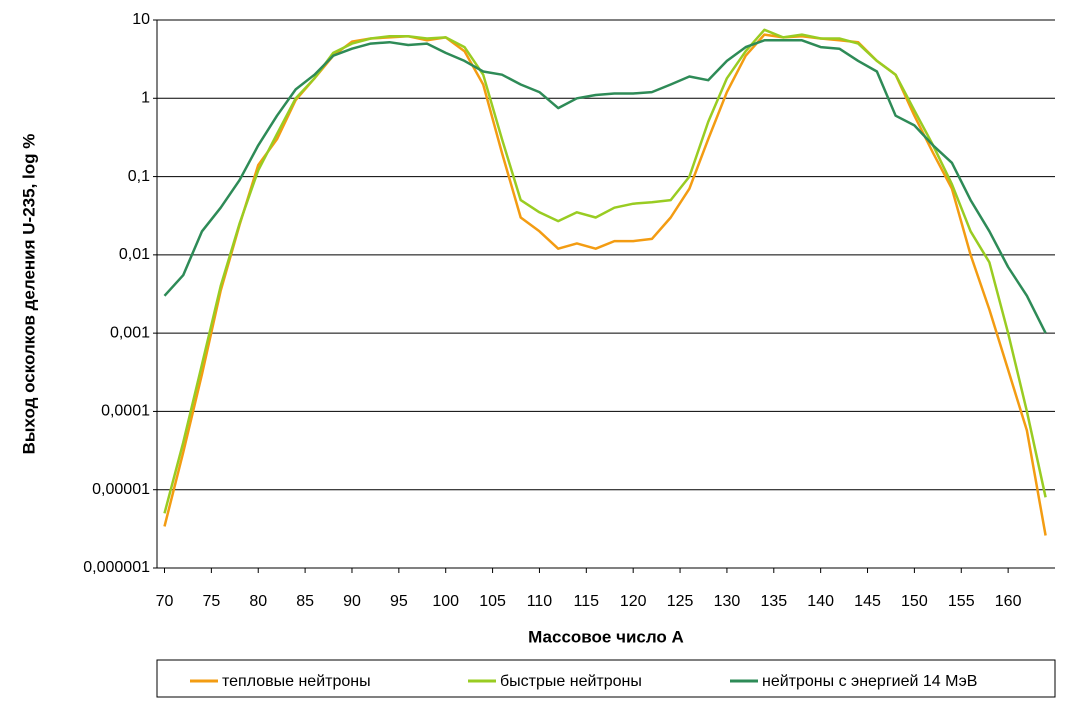  What do you see at coordinates (445, 601) in the screenshot?
I see `x-tick-label: 100` at bounding box center [445, 601].